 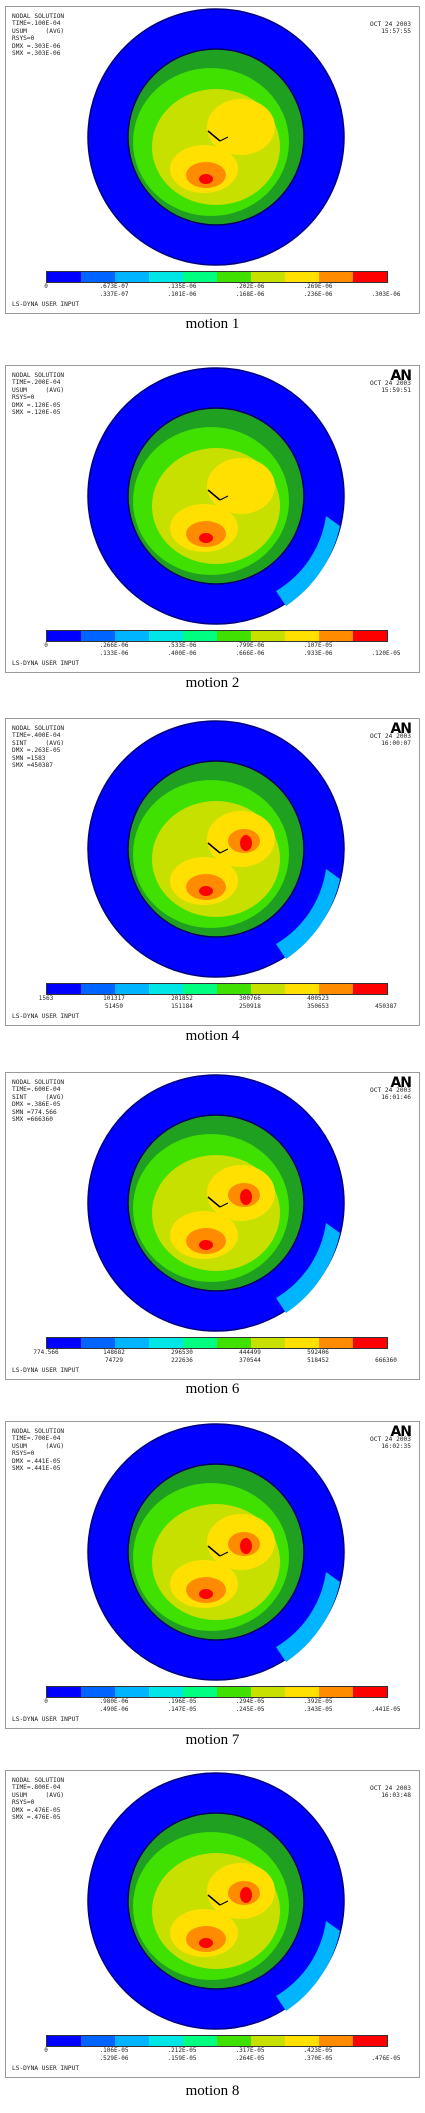 What do you see at coordinates (390, 1443) in the screenshot?
I see `timestamp: OCT 24 2003 16:02:35` at bounding box center [390, 1443].